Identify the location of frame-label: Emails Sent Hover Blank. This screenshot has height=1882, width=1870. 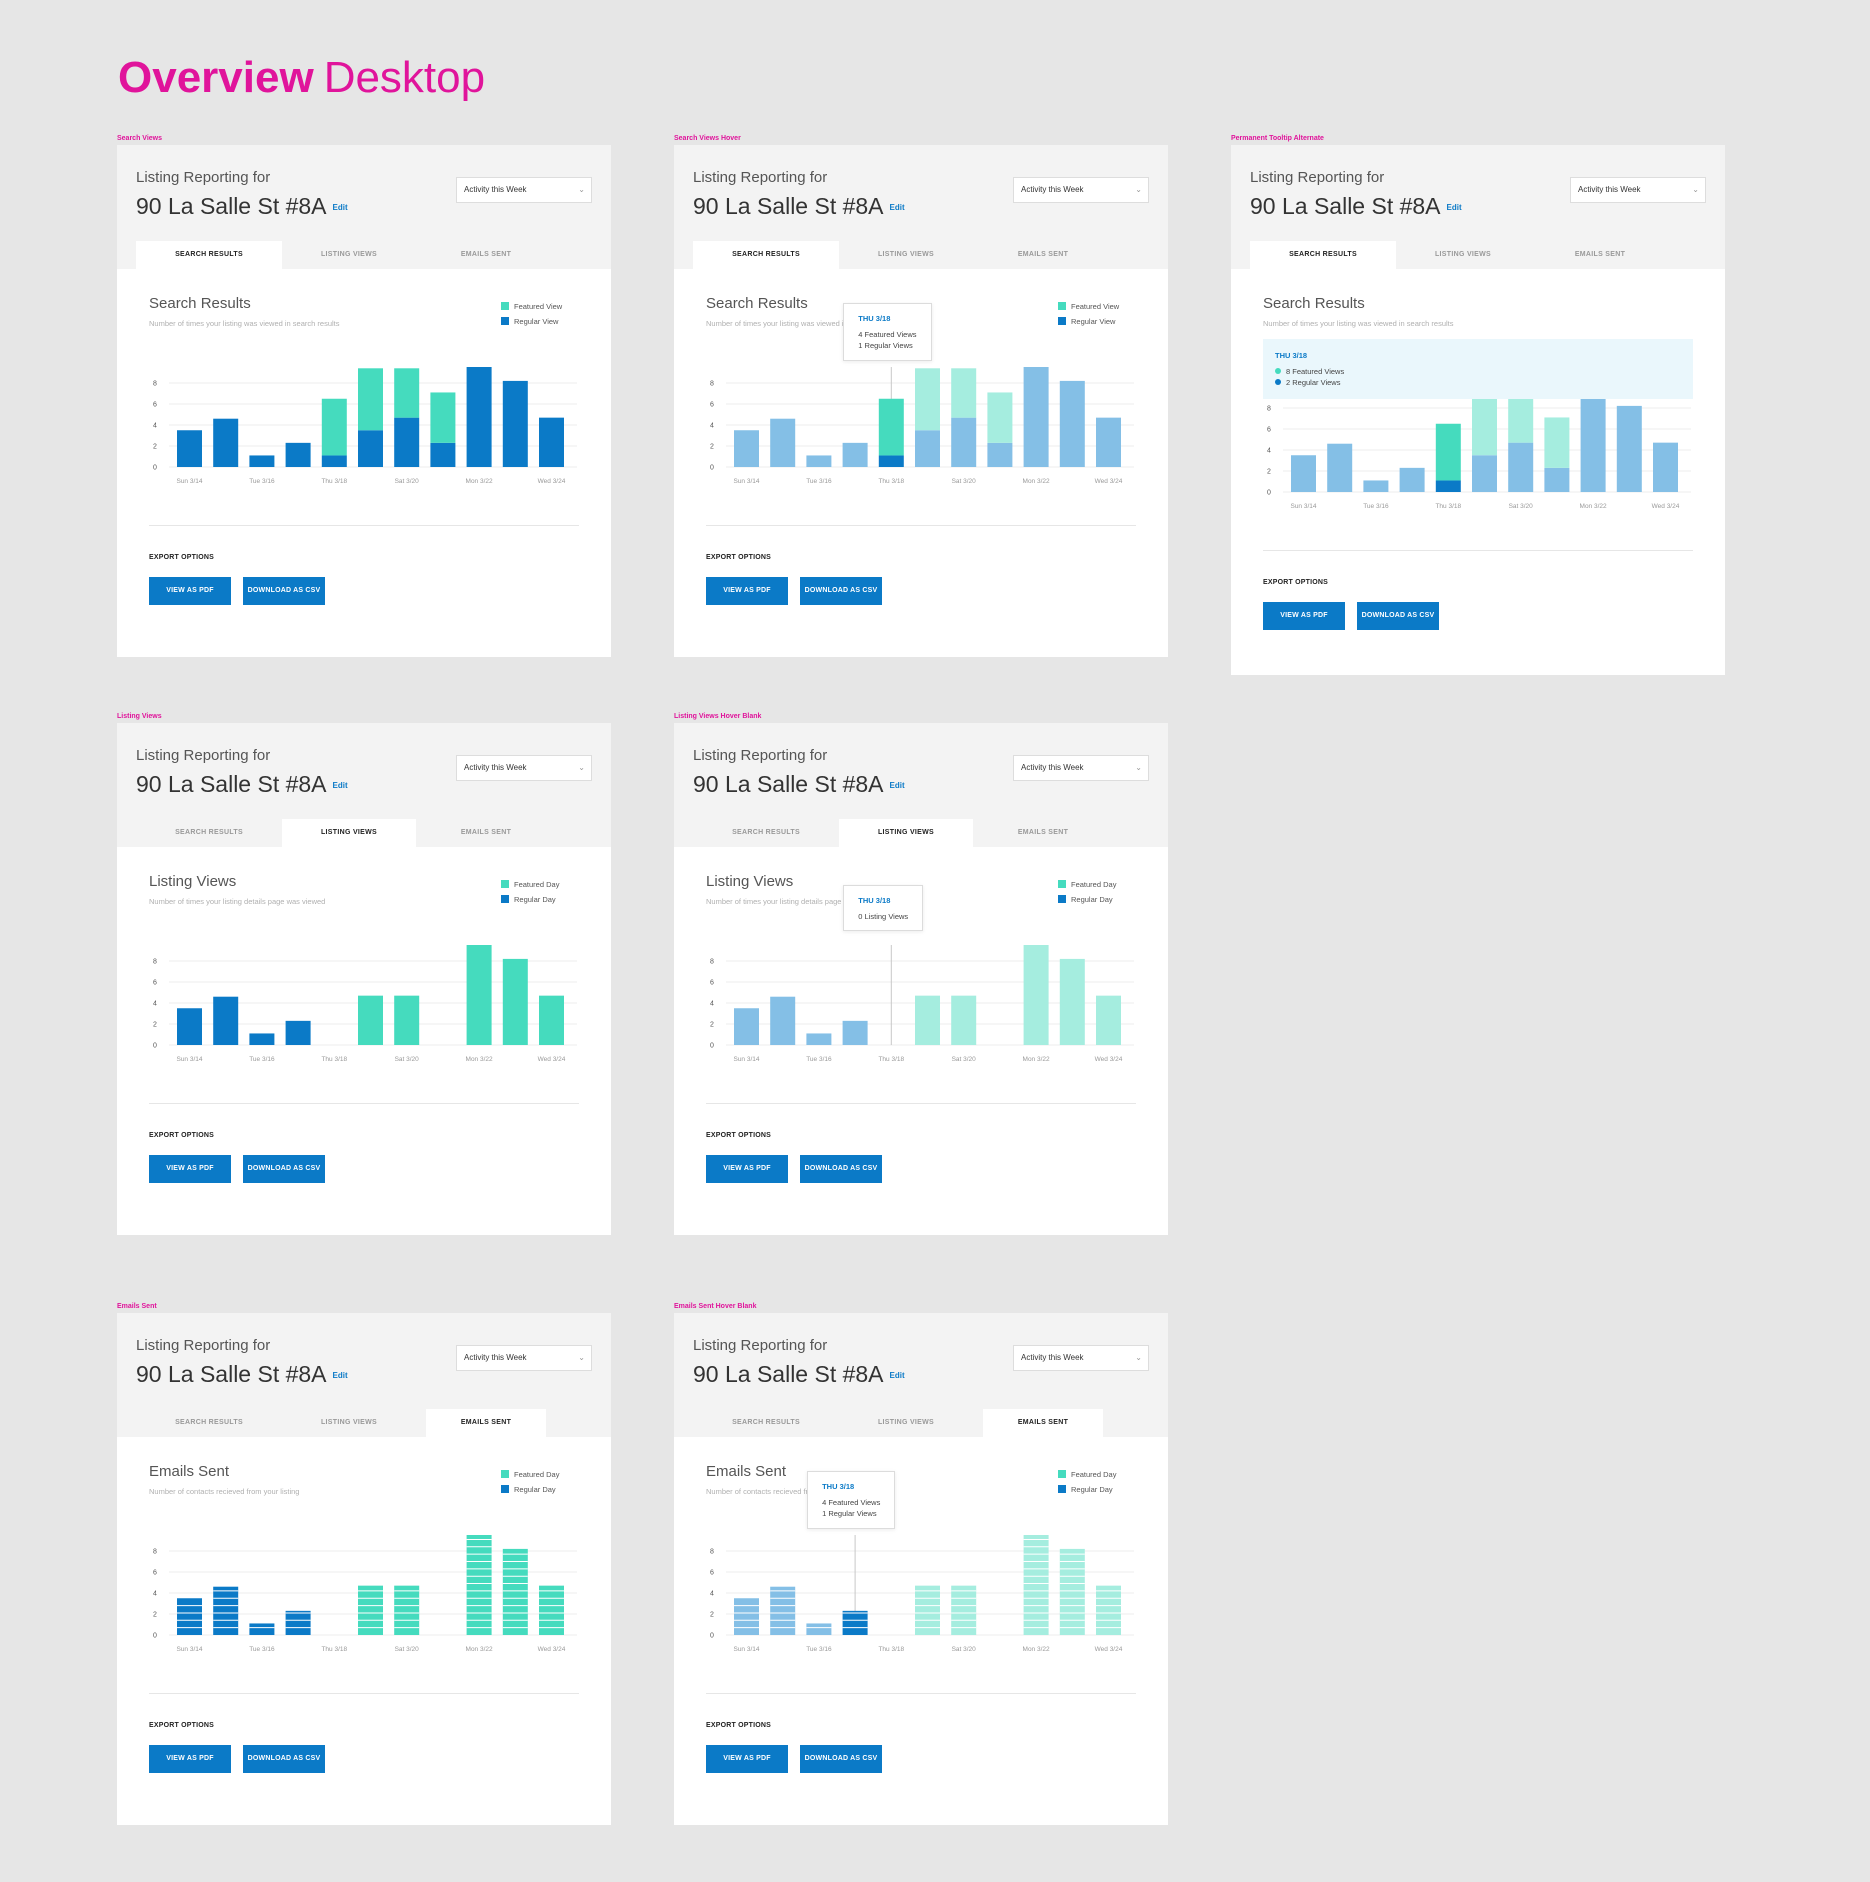
(715, 1306).